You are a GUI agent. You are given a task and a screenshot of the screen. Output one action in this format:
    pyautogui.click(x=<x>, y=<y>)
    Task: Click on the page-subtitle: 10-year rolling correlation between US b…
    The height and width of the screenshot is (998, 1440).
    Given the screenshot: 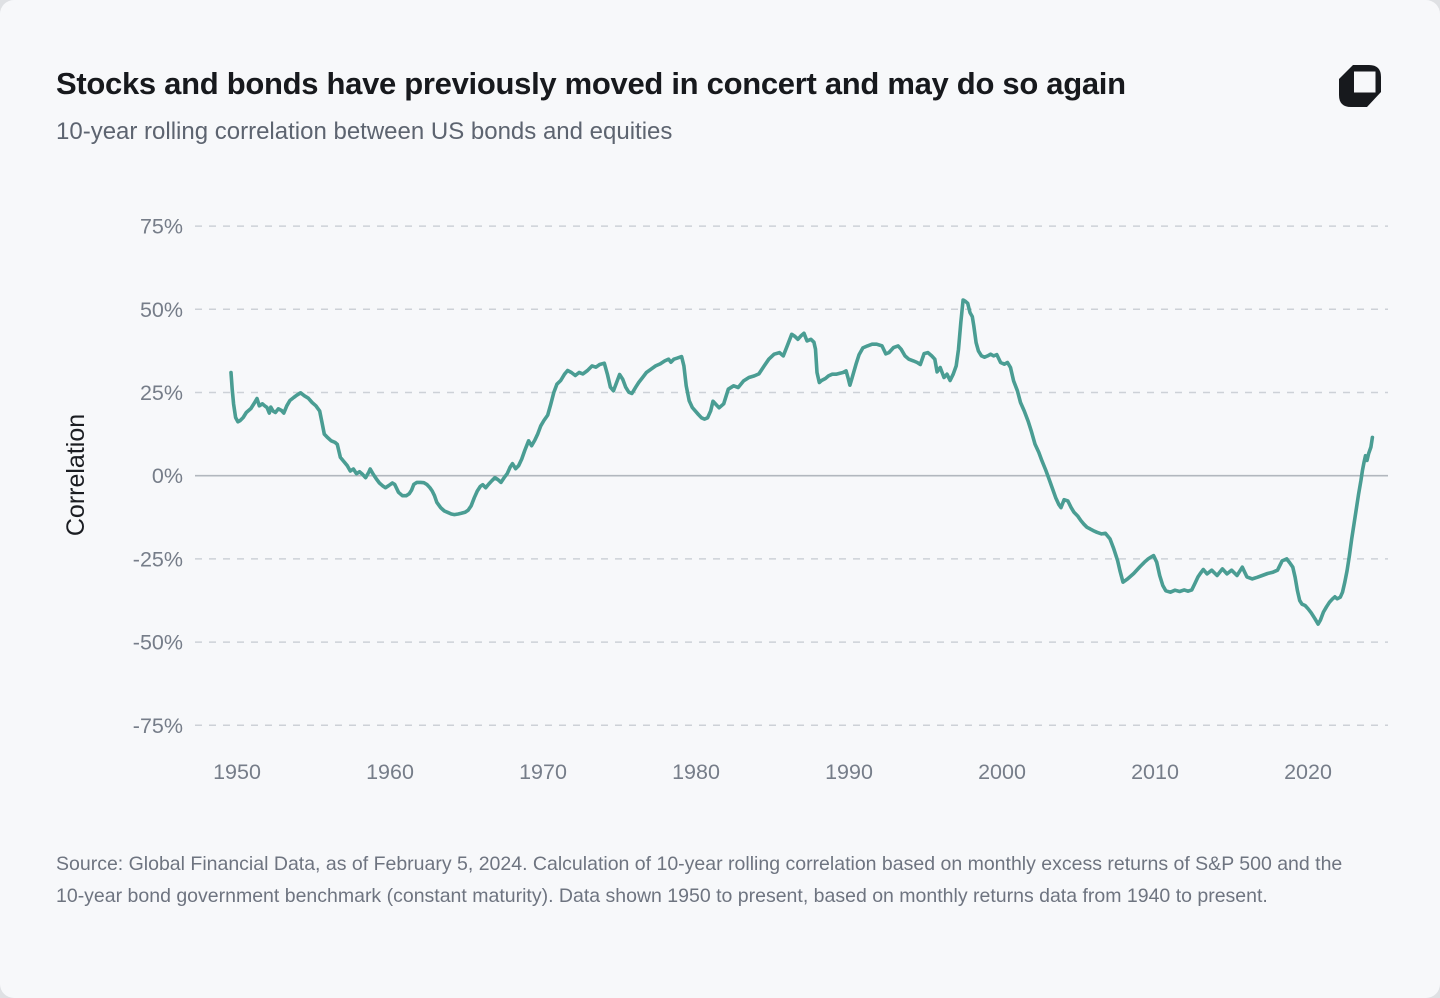 What is the action you would take?
    pyautogui.click(x=364, y=131)
    